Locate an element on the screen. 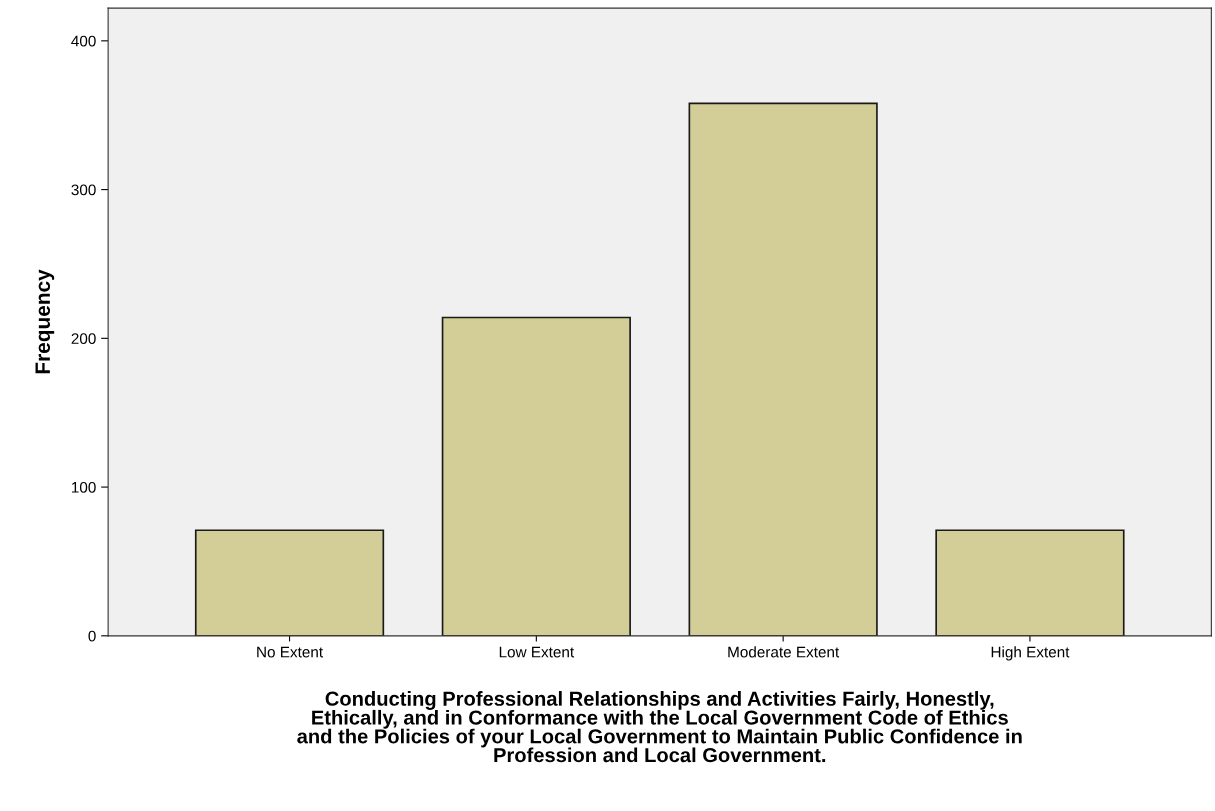 The height and width of the screenshot is (811, 1215). y-tick-label: 400 is located at coordinates (83, 41).